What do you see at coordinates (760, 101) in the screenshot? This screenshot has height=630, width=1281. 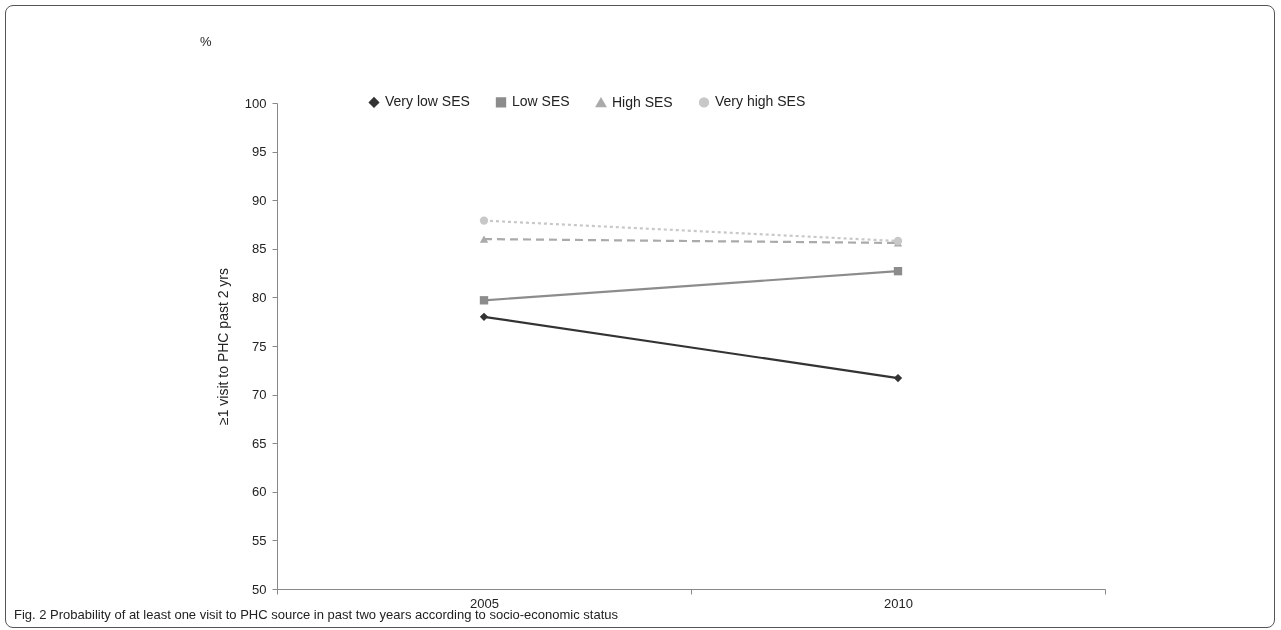 I see `legend-label: Very high SES` at bounding box center [760, 101].